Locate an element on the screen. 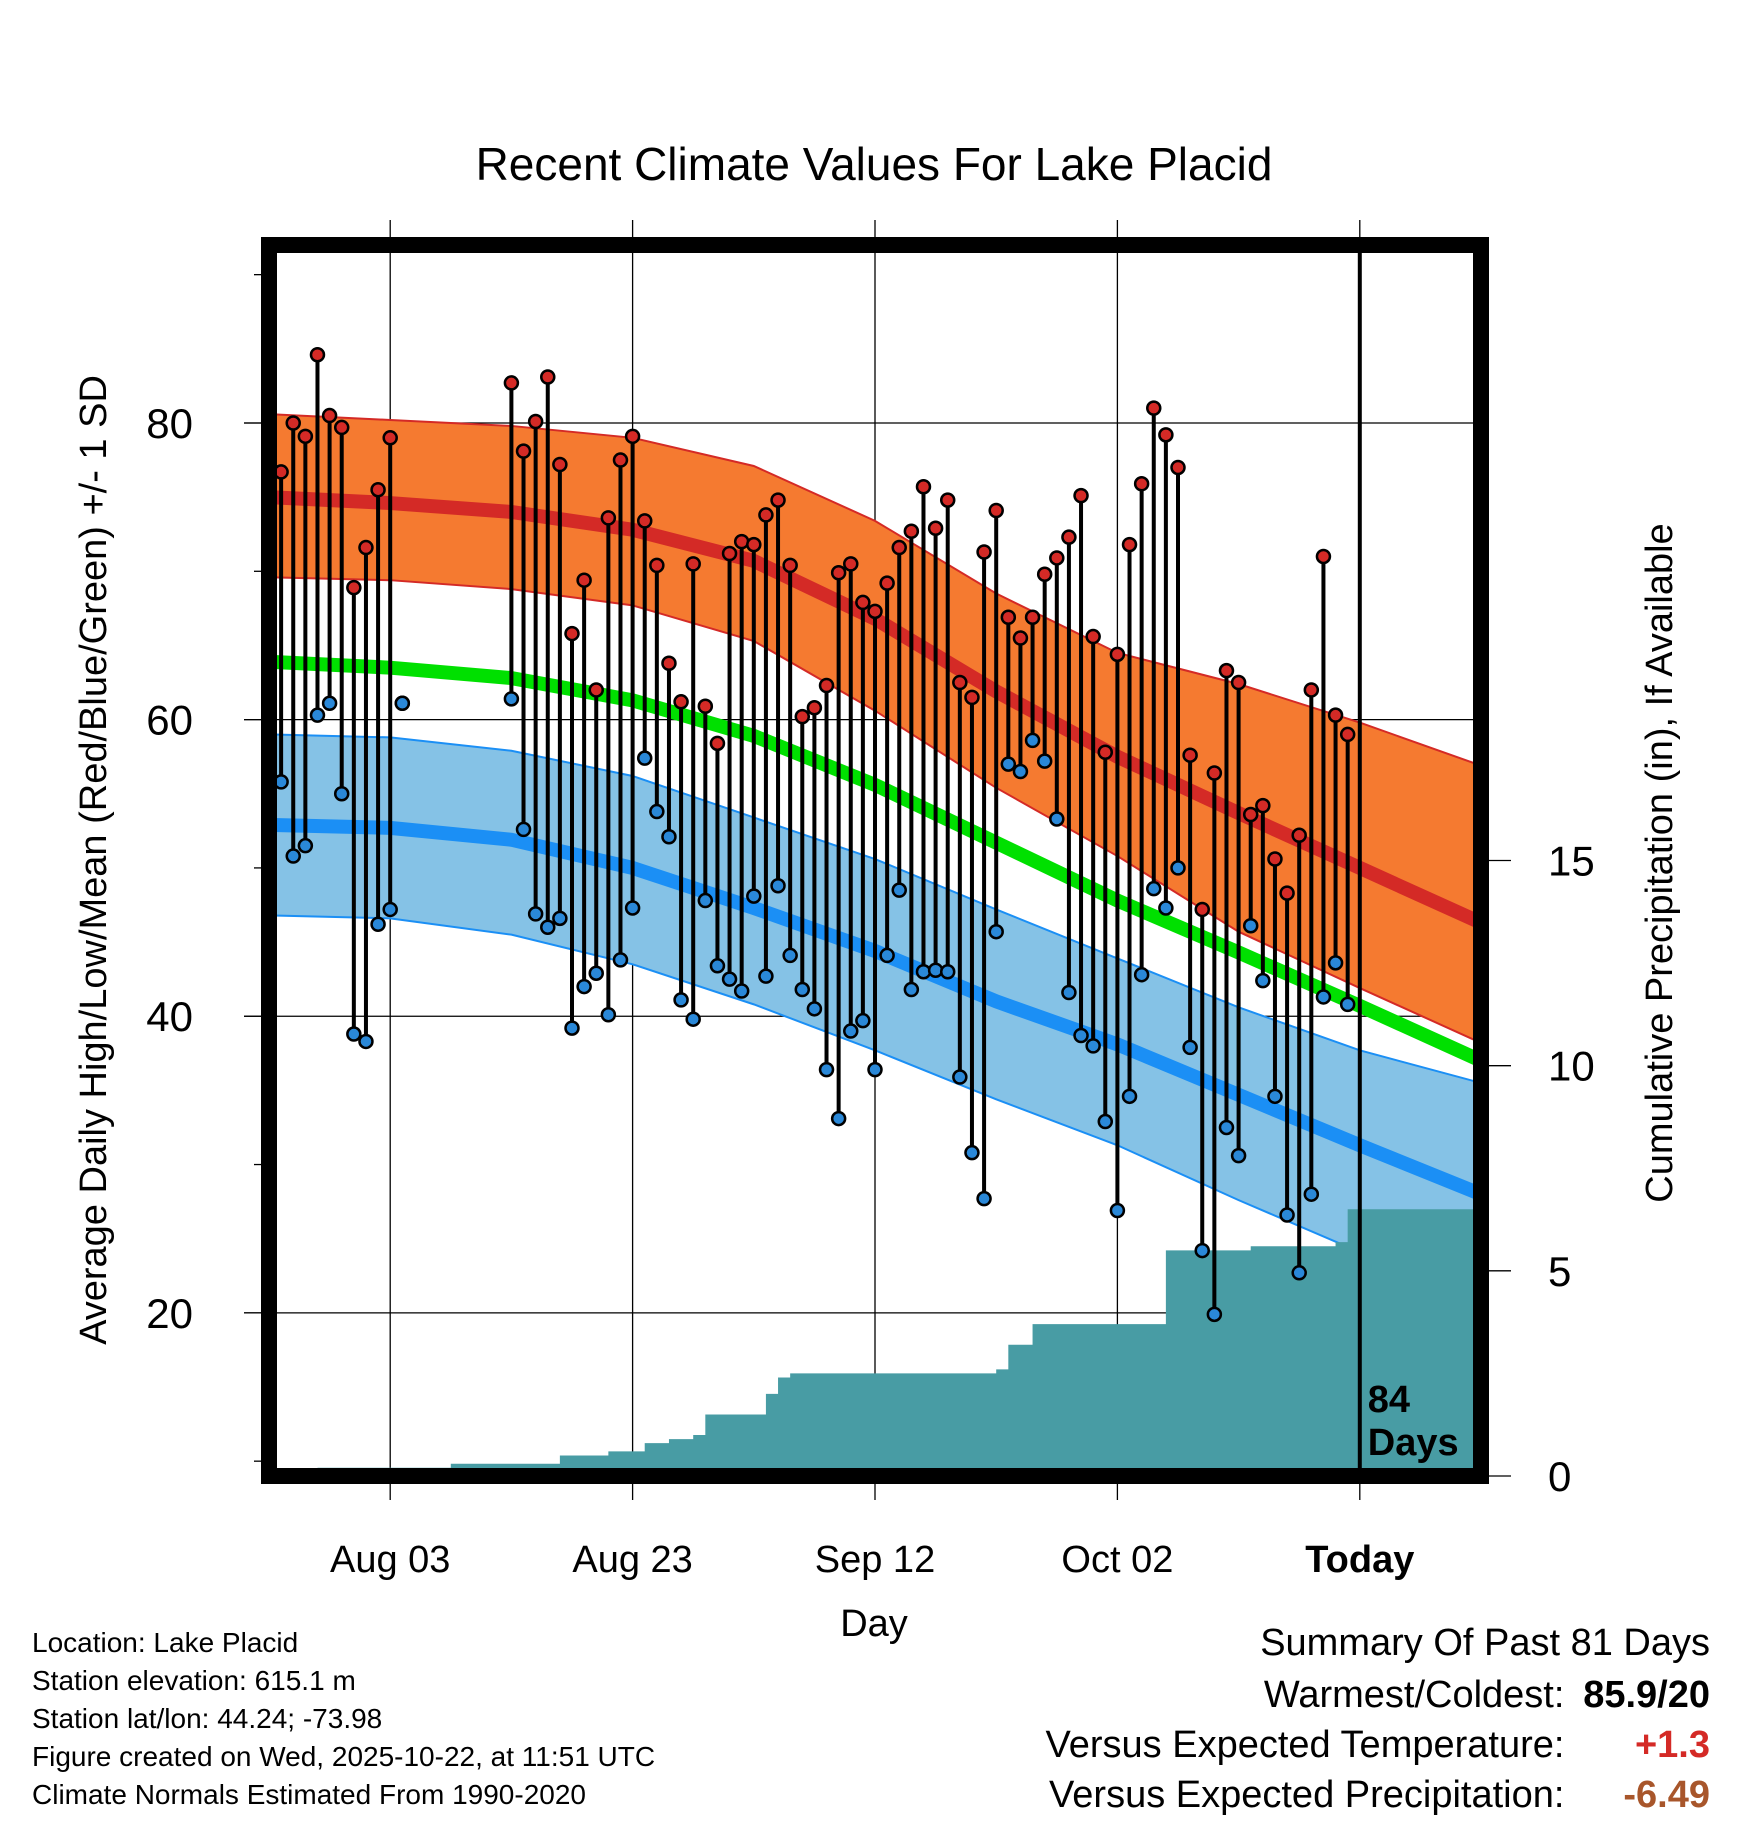 This screenshot has width=1748, height=1828. today-days-label: Days is located at coordinates (1413, 1443).